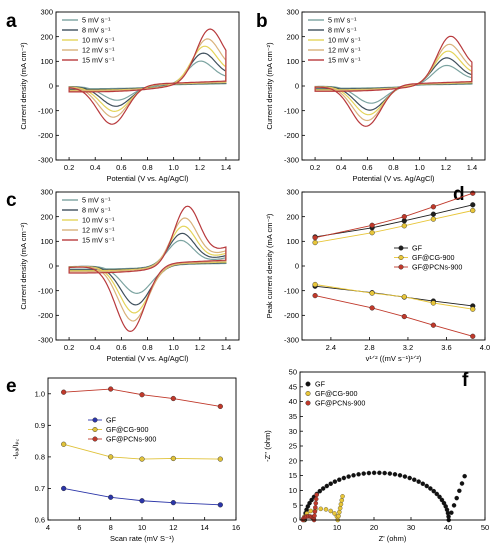 Image resolution: width=494 pixels, height=550 pixels. Describe the element at coordinates (96, 30) in the screenshot. I see `legend-label-a-1: 8 mV s⁻¹` at that location.